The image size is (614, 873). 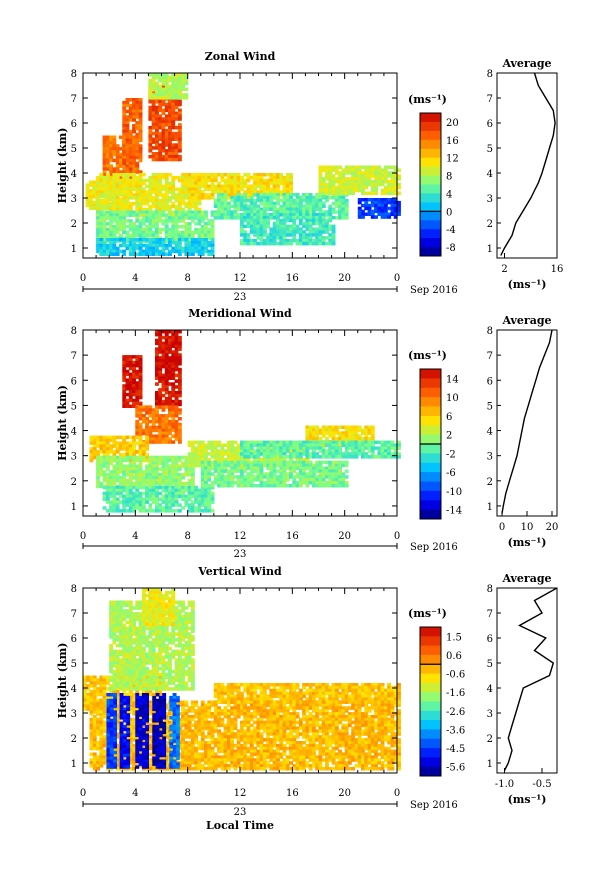 I want to click on average-y-tick-label: 3, so click(x=490, y=199).